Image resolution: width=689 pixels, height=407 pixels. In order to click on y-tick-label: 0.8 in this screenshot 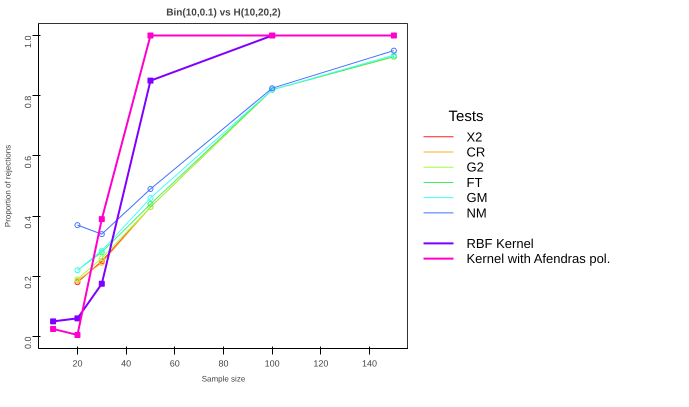, I will do `click(28, 102)`.